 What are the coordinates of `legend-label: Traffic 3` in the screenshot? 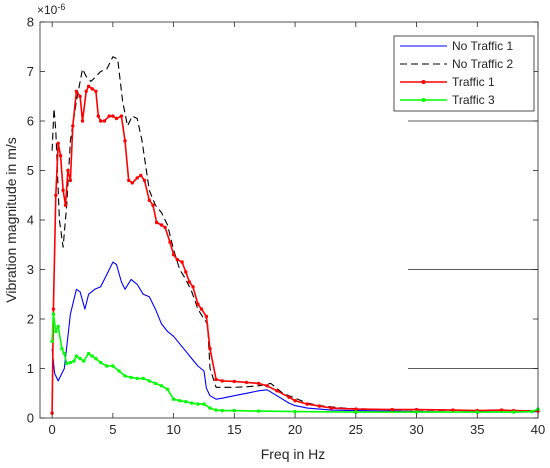 It's located at (473, 100).